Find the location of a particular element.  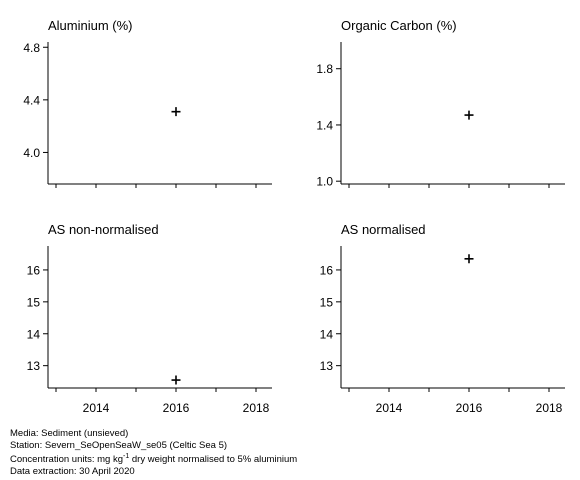

panel-title: Aluminium (%) is located at coordinates (90, 25).